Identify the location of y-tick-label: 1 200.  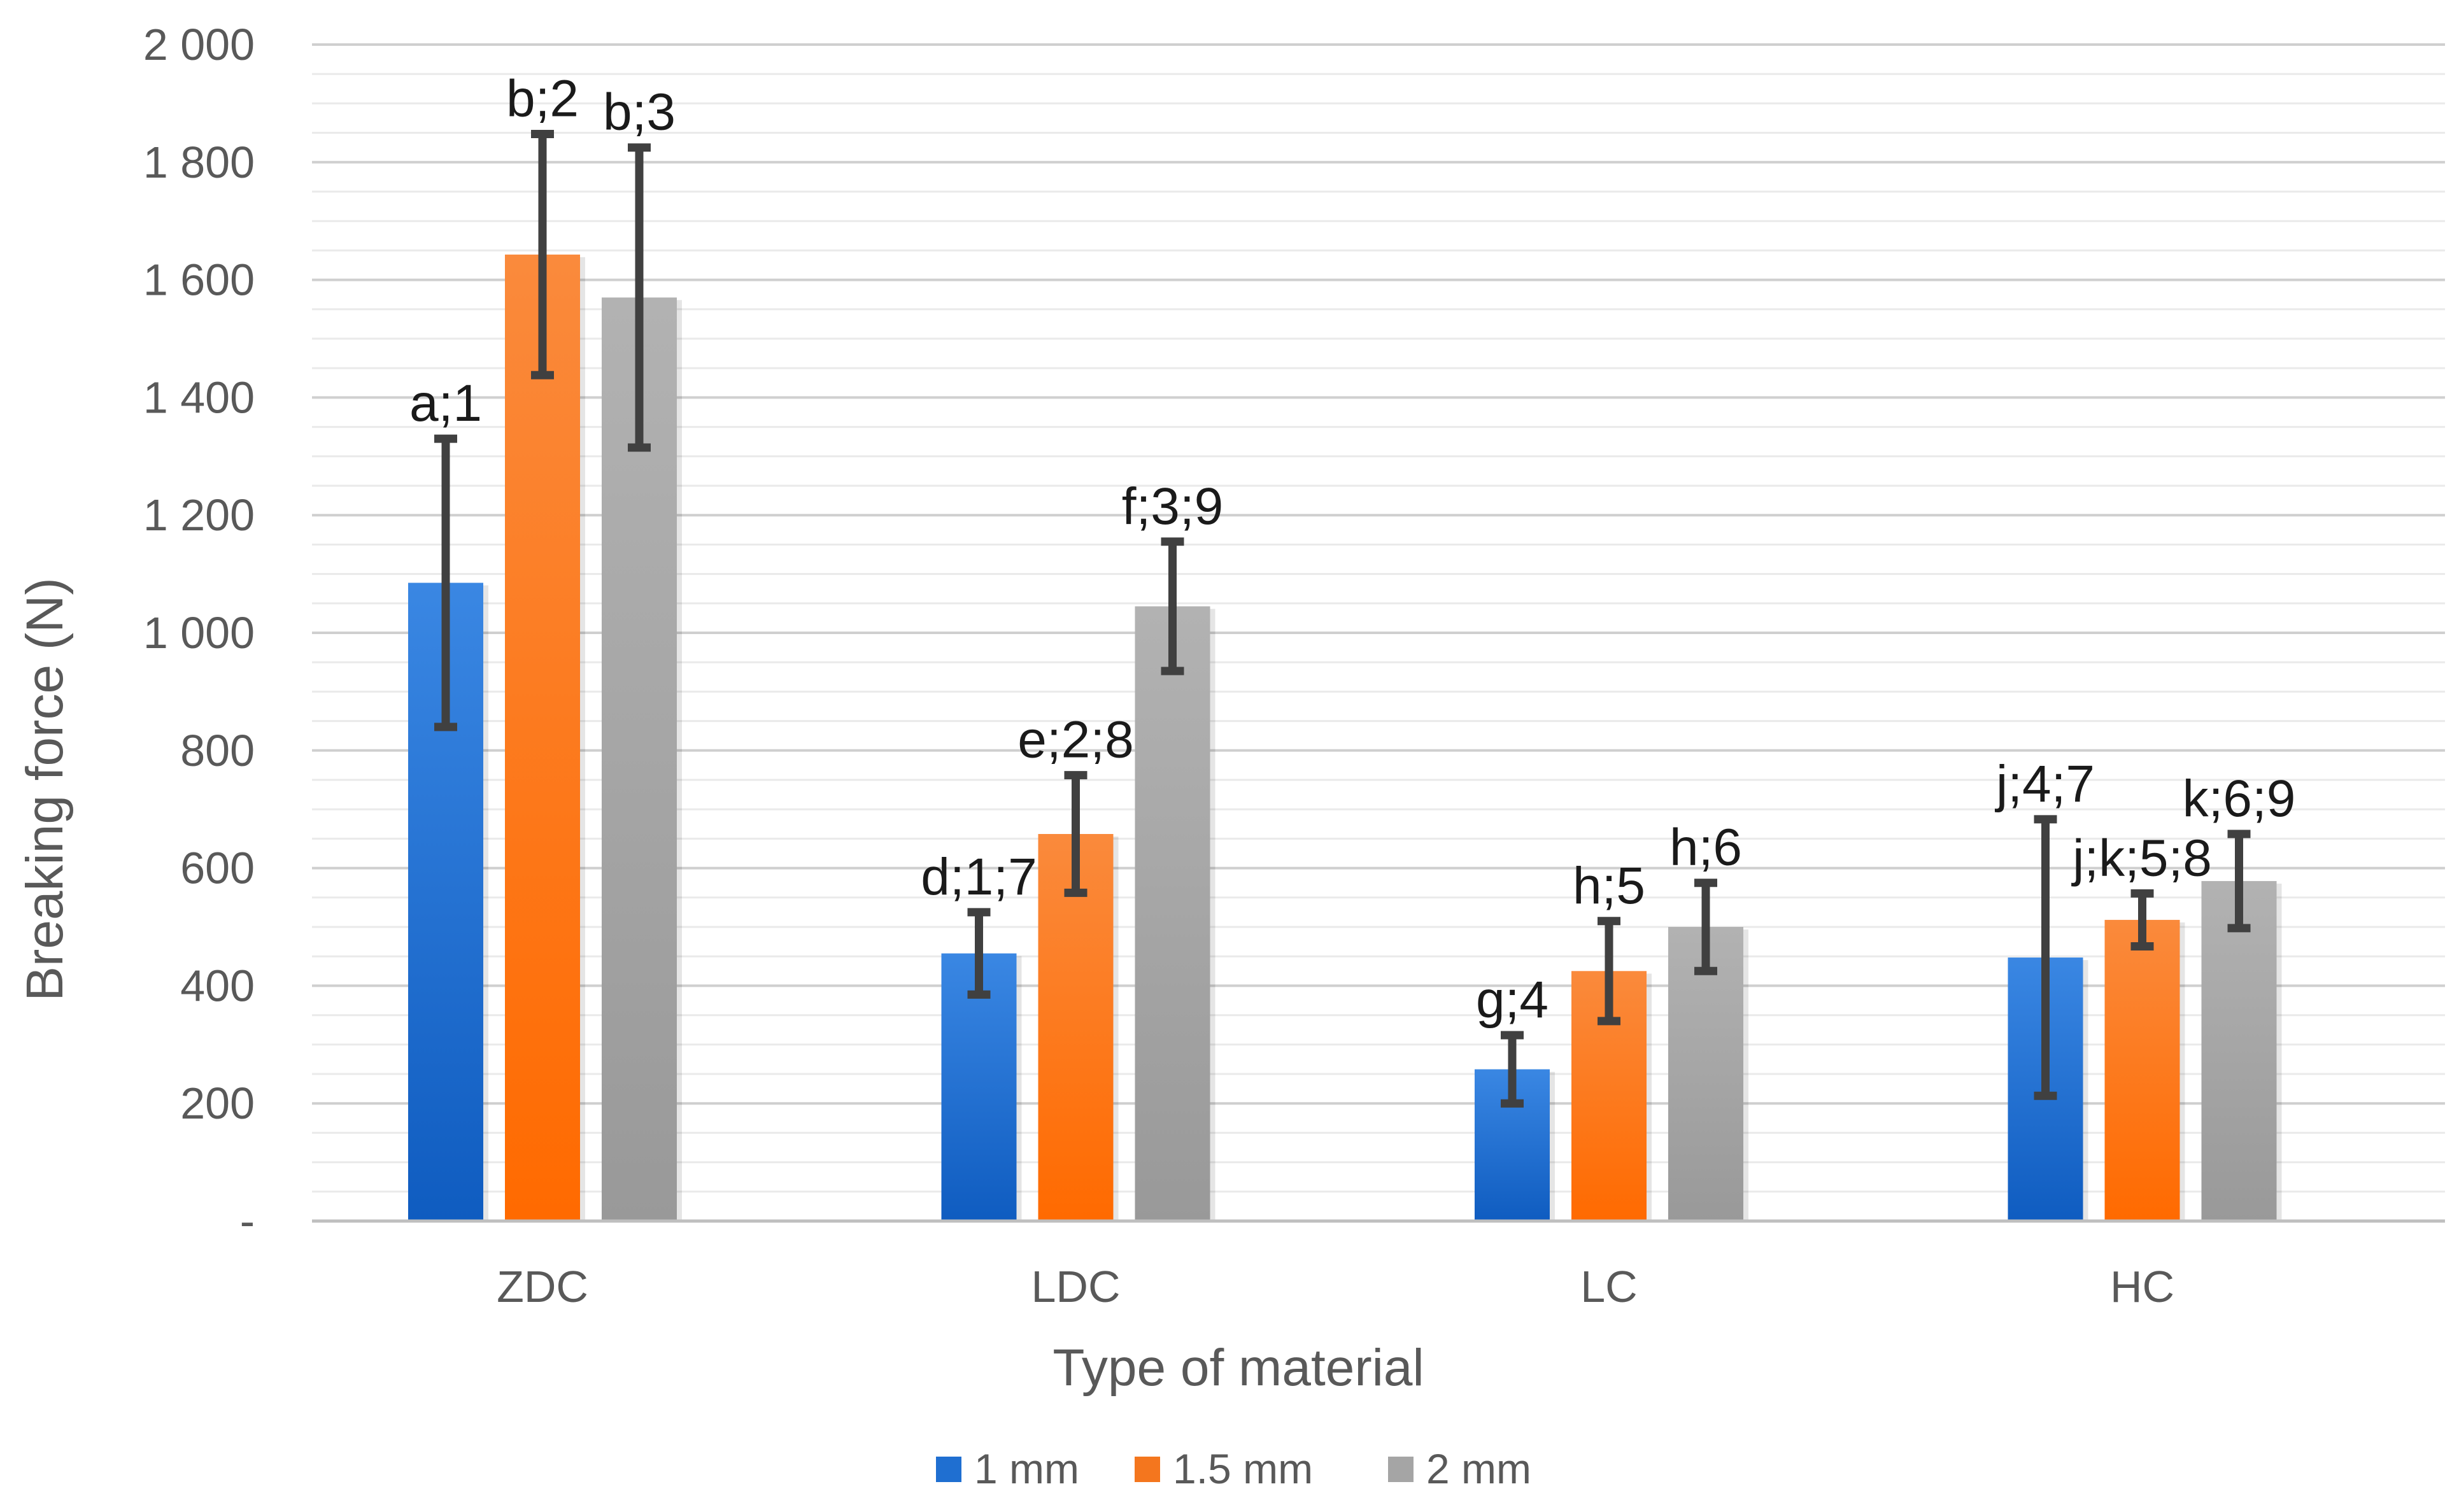
(199, 515).